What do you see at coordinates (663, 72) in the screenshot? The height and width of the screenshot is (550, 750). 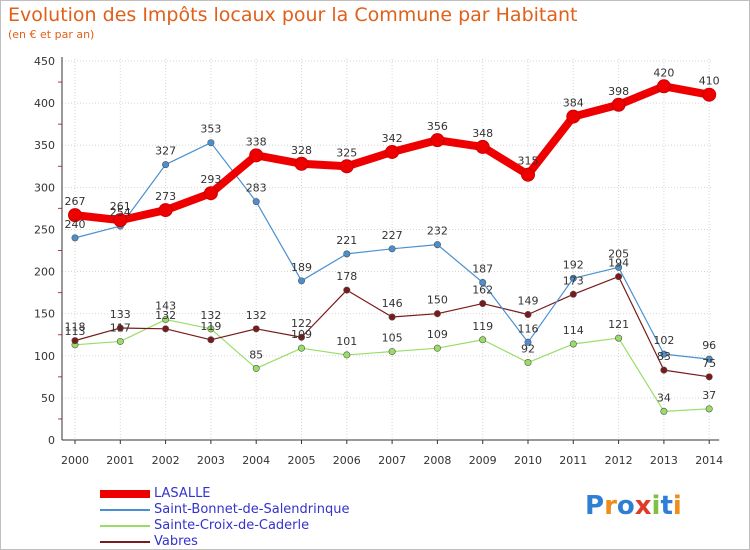 I see `data-label: 420` at bounding box center [663, 72].